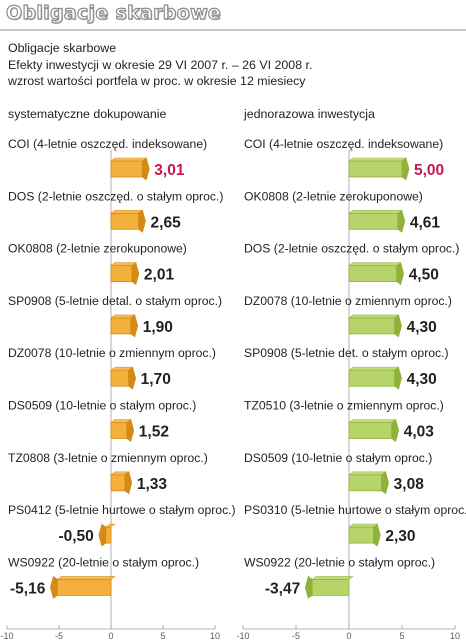  I want to click on right-category-label: WS0922 (20-letnie o stałym oproc.), so click(339, 562).